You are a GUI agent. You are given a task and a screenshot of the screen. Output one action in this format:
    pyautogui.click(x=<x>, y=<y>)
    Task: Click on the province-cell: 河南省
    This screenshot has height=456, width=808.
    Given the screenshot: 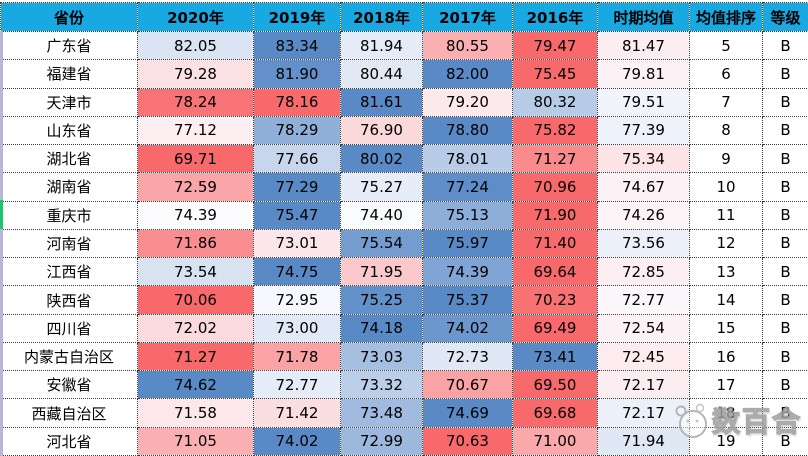 What is the action you would take?
    pyautogui.click(x=69, y=243)
    